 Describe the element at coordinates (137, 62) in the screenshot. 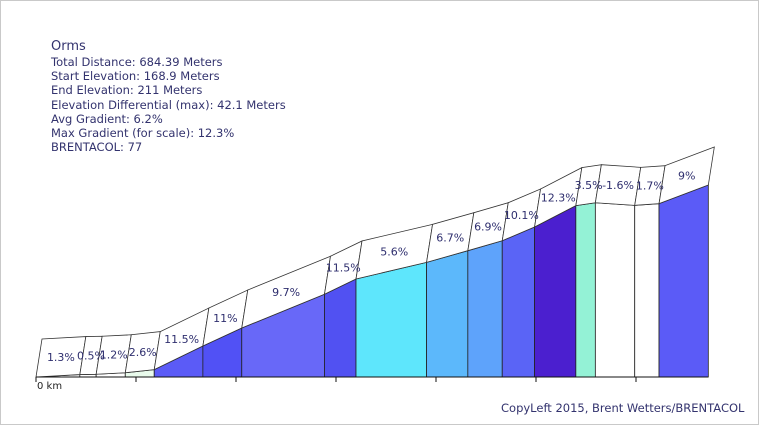

I see `total-distance: Total Distance: 684.39 Meters` at that location.